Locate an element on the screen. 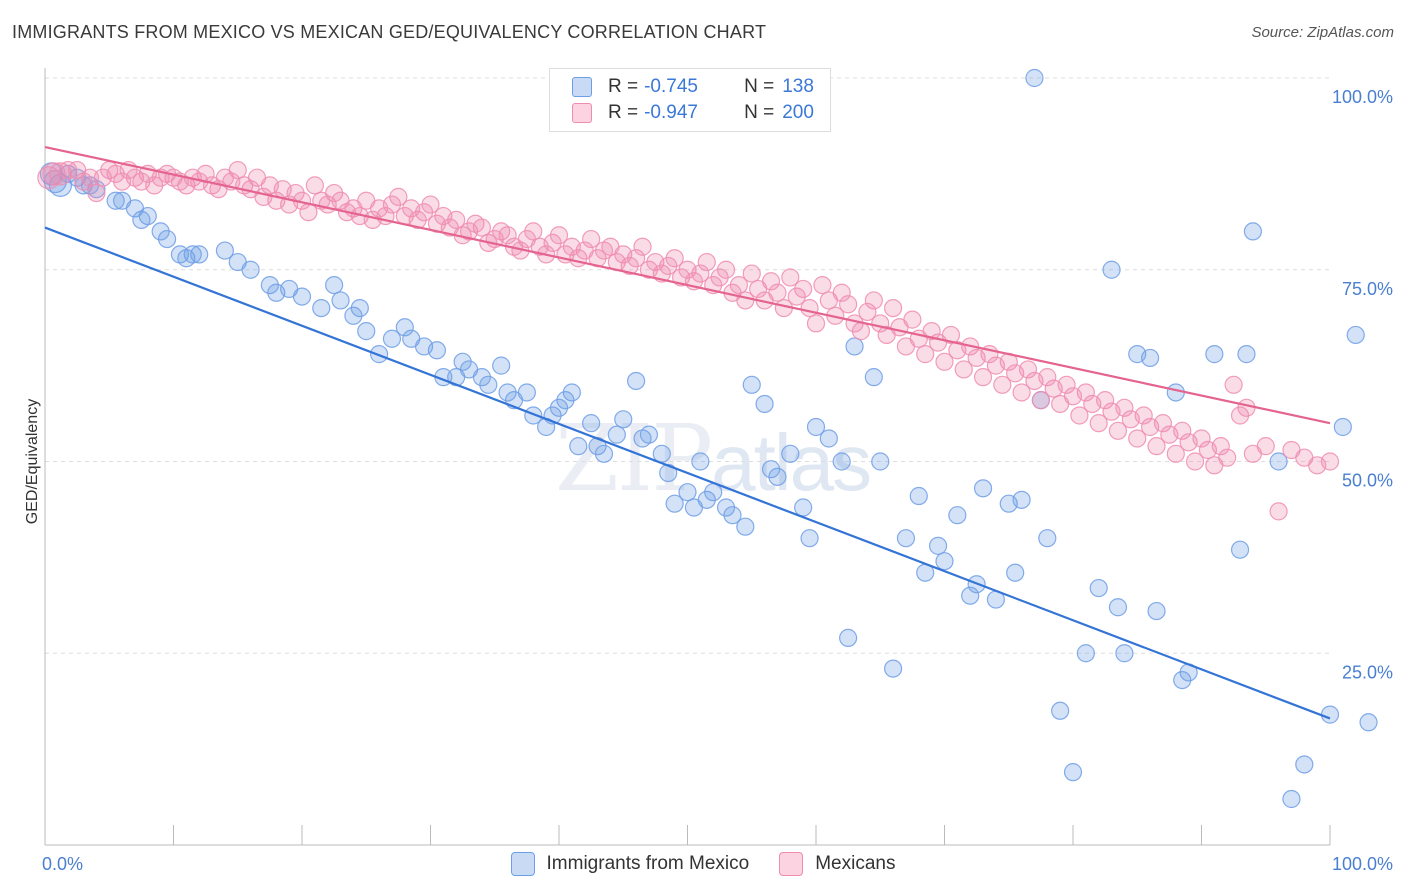 This screenshot has width=1406, height=892. y-axis-label: GED/Equivalency is located at coordinates (32, 461).